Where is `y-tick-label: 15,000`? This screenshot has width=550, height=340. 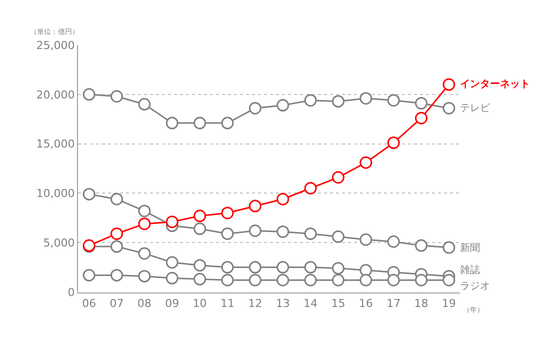
y-tick-label: 15,000 is located at coordinates (55, 144).